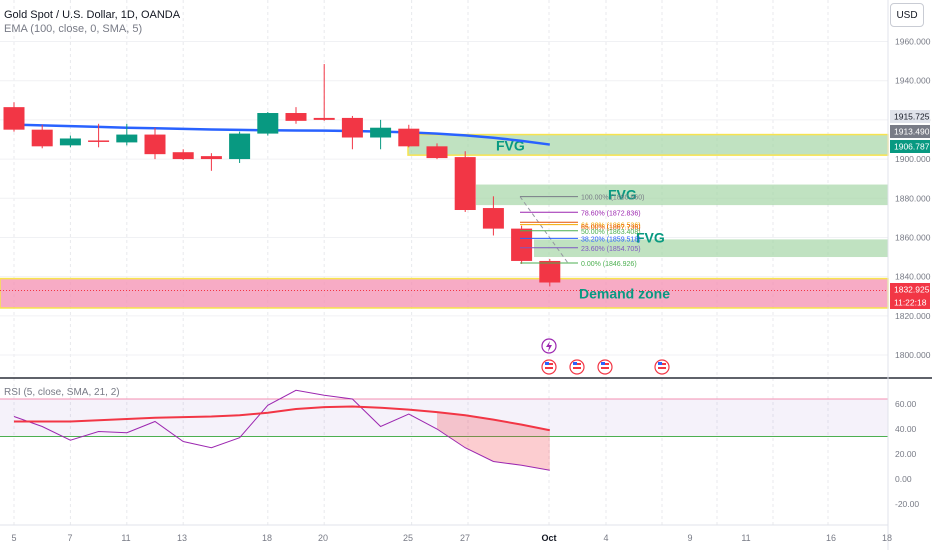 This screenshot has width=932, height=550. What do you see at coordinates (465, 538) in the screenshot?
I see `time-tick: 27` at bounding box center [465, 538].